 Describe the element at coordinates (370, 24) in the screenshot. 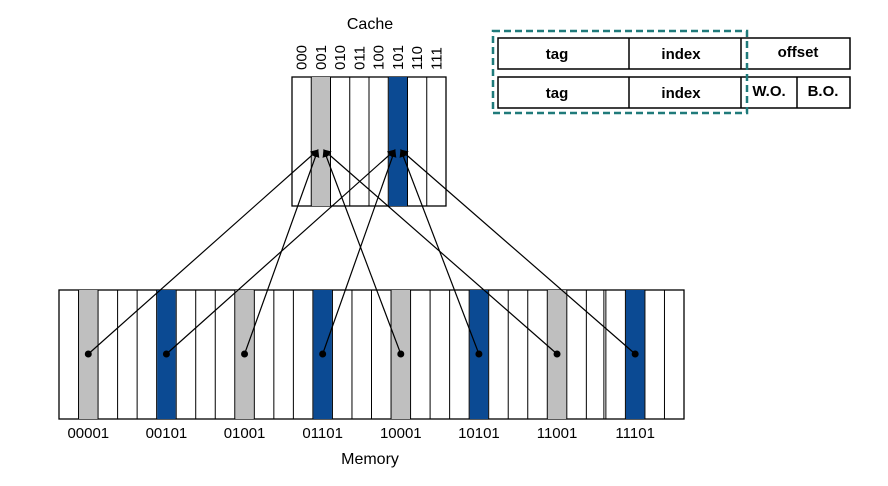

I see `cache-title: Cache` at that location.